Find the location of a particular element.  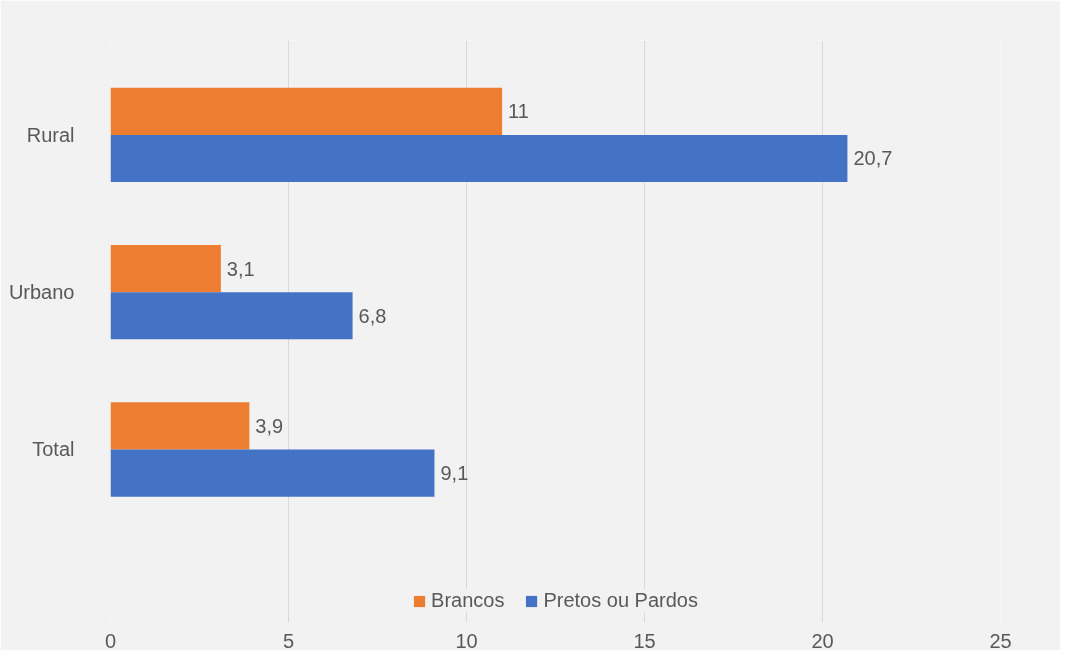

data-label: 3,1 is located at coordinates (240, 268).